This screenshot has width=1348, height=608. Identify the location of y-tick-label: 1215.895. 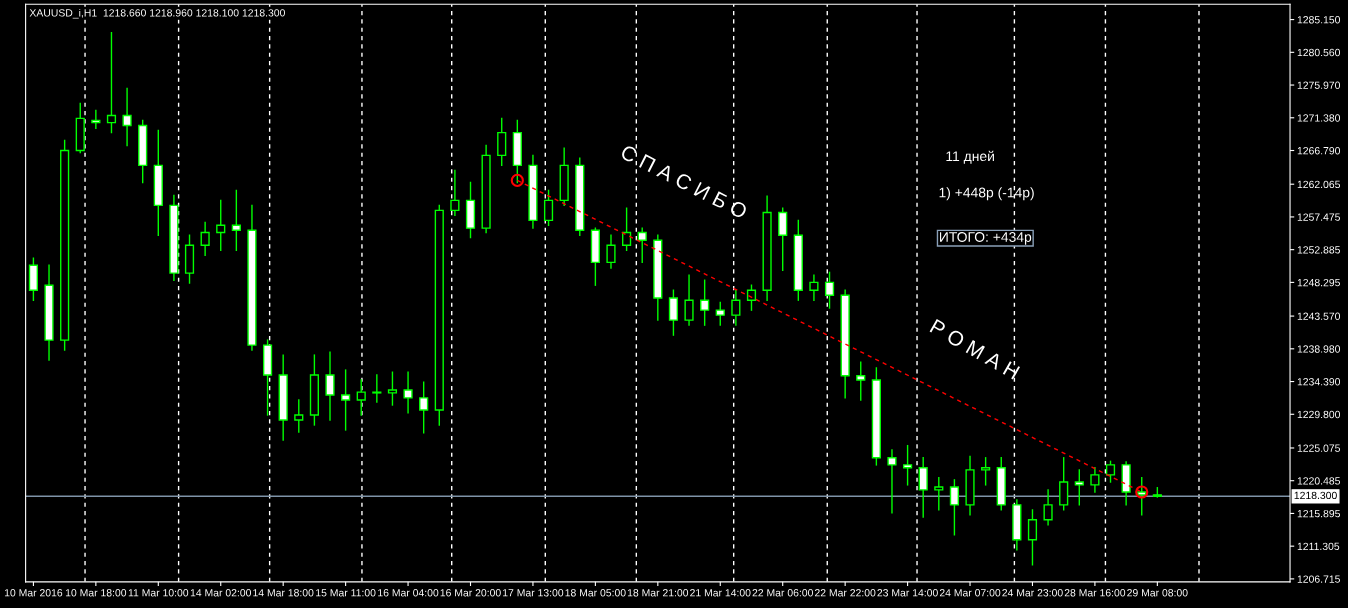
(1318, 513).